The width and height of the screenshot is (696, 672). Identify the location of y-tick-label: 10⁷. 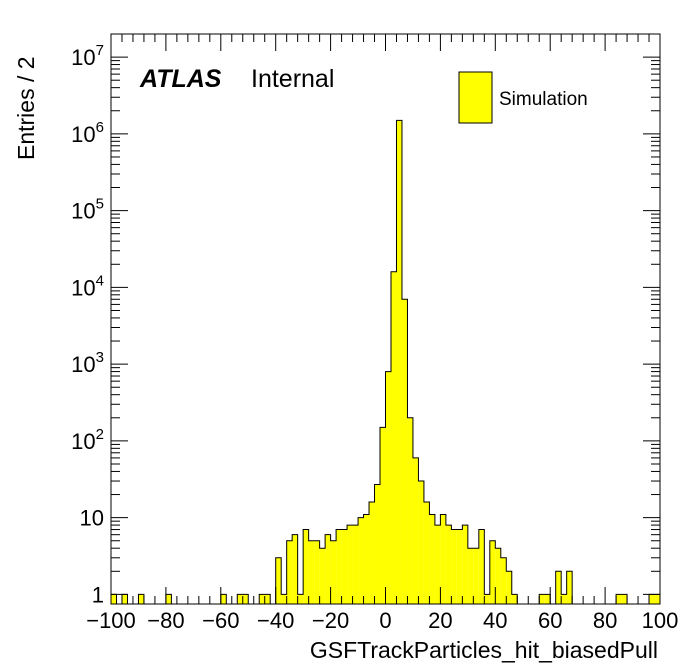
(87, 56).